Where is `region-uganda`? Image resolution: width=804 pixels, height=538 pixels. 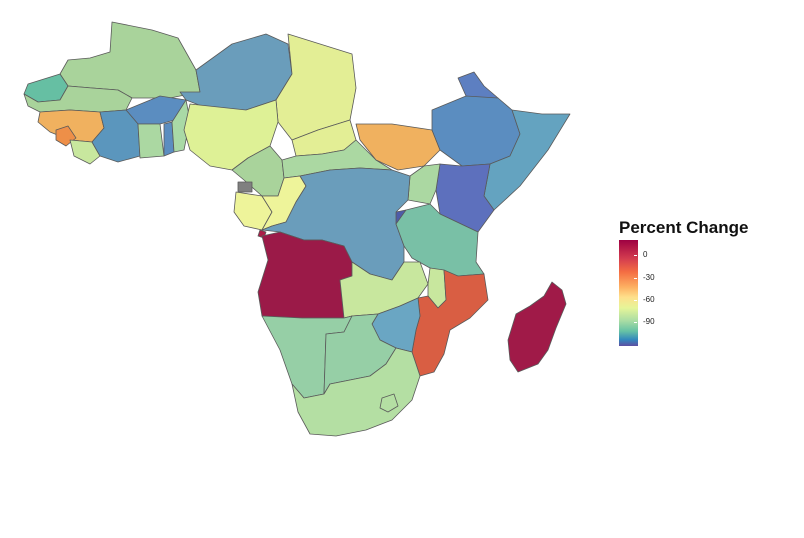
region-uganda is located at coordinates (424, 184).